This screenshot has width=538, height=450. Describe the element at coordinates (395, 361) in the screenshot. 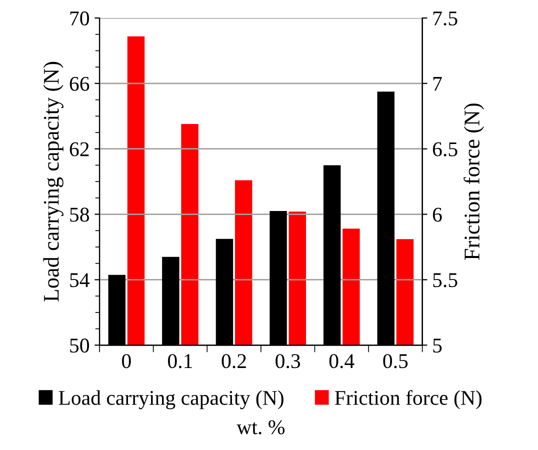

I see `x-tick-label: 0.5` at that location.